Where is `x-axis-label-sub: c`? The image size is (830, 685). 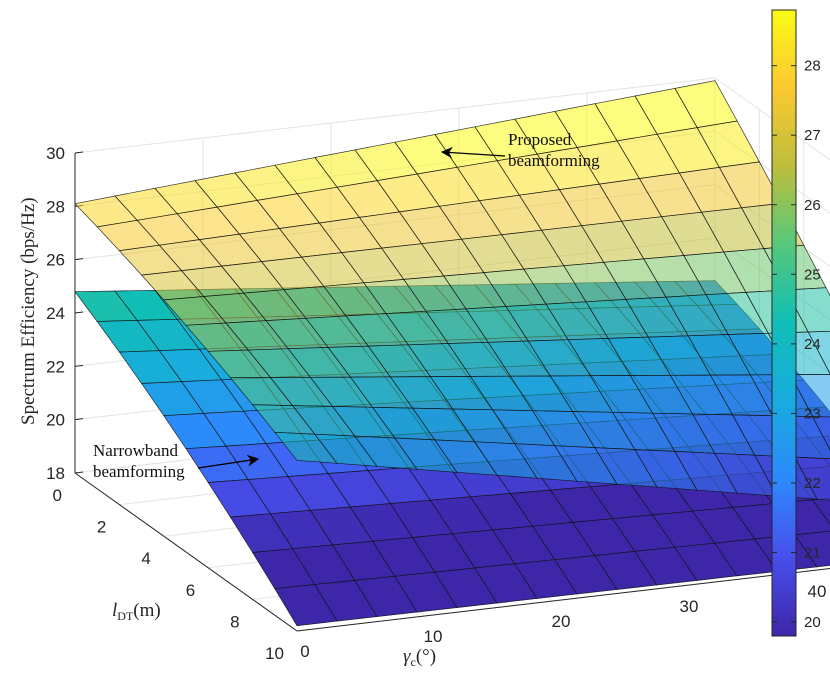
x-axis-label-sub: c is located at coordinates (413, 662).